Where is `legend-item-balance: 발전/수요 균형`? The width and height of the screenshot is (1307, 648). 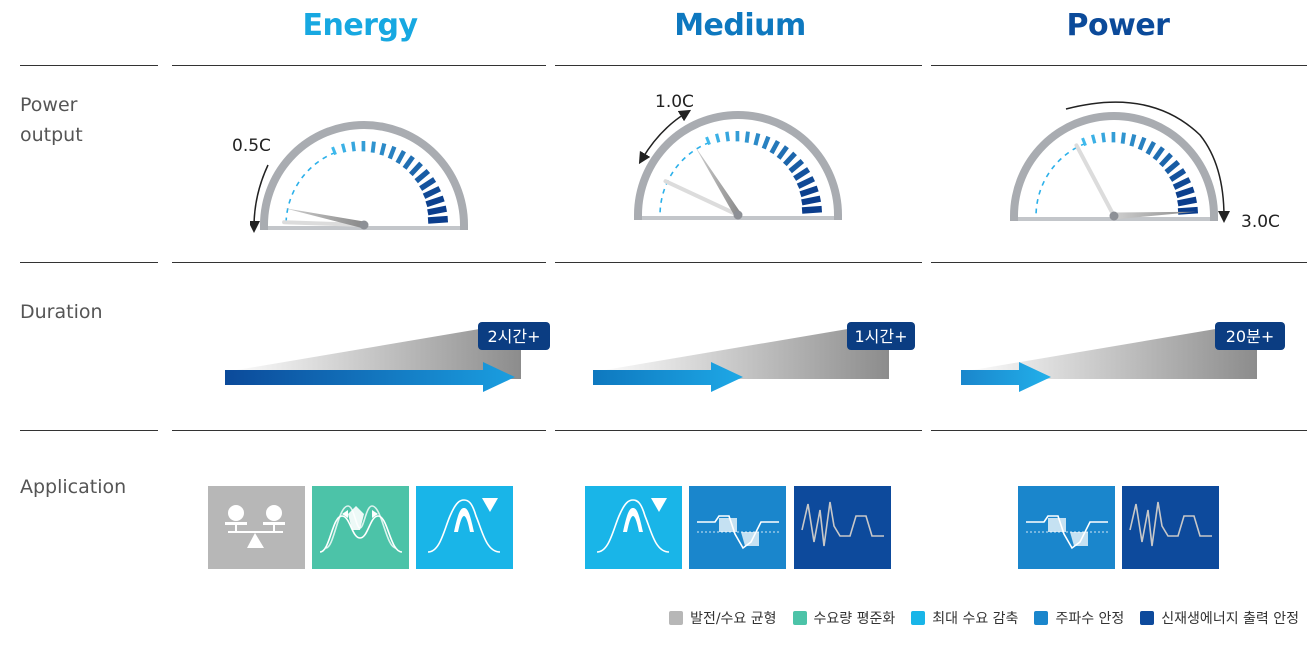 legend-item-balance: 발전/수요 균형 is located at coordinates (723, 618).